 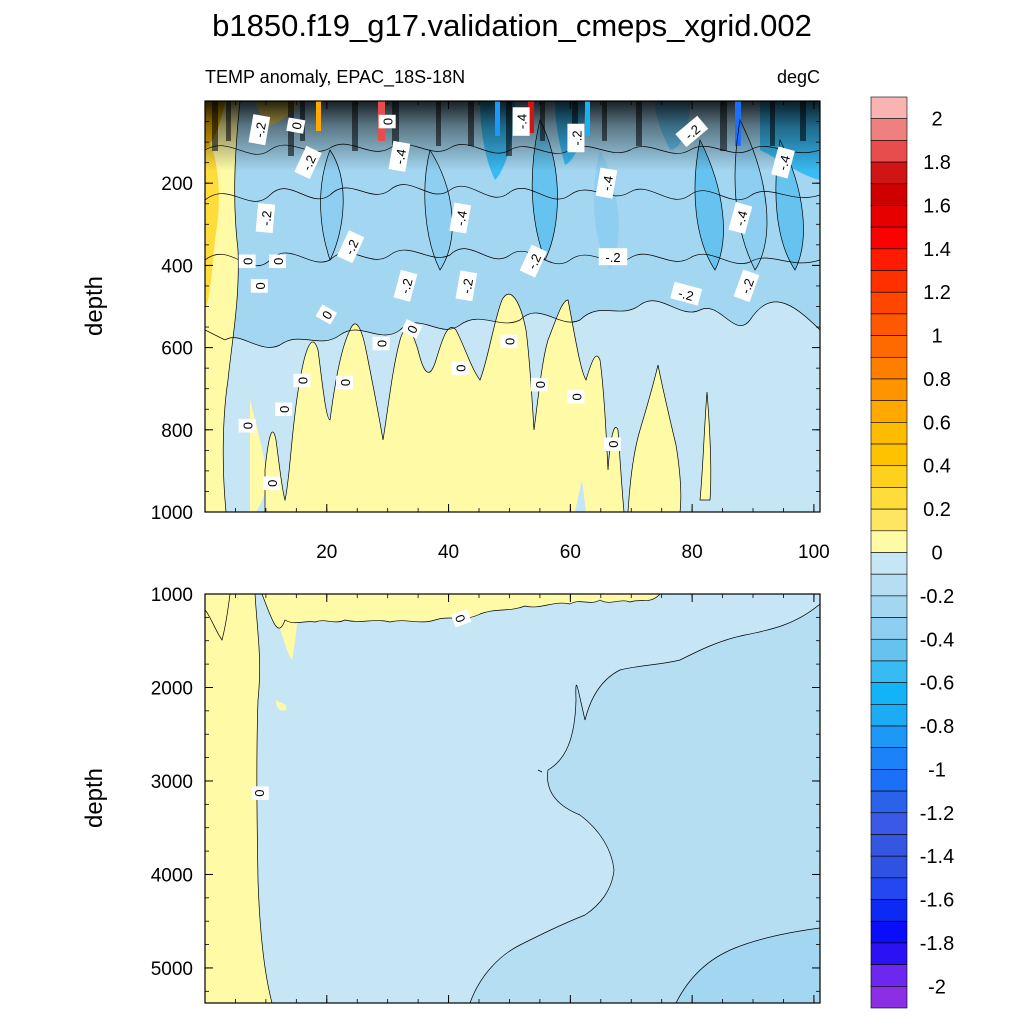 I want to click on upper-ylabel: depth, so click(x=94, y=306).